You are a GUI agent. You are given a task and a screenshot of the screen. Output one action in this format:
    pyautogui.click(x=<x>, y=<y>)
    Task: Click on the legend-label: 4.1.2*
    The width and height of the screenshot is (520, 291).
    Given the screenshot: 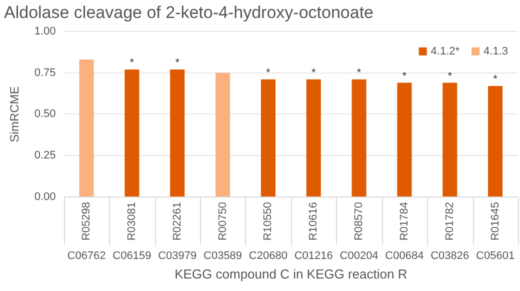 What is the action you would take?
    pyautogui.click(x=445, y=51)
    